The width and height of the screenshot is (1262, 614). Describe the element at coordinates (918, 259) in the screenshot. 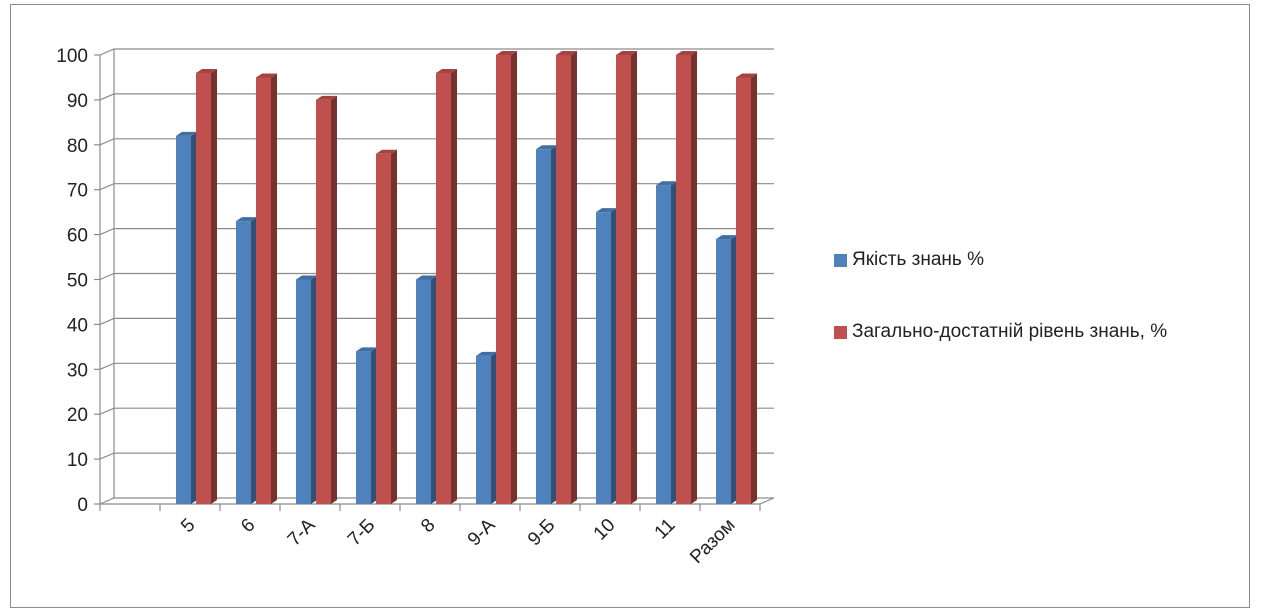

I see `legend-label-quality: Якість знань %` at that location.